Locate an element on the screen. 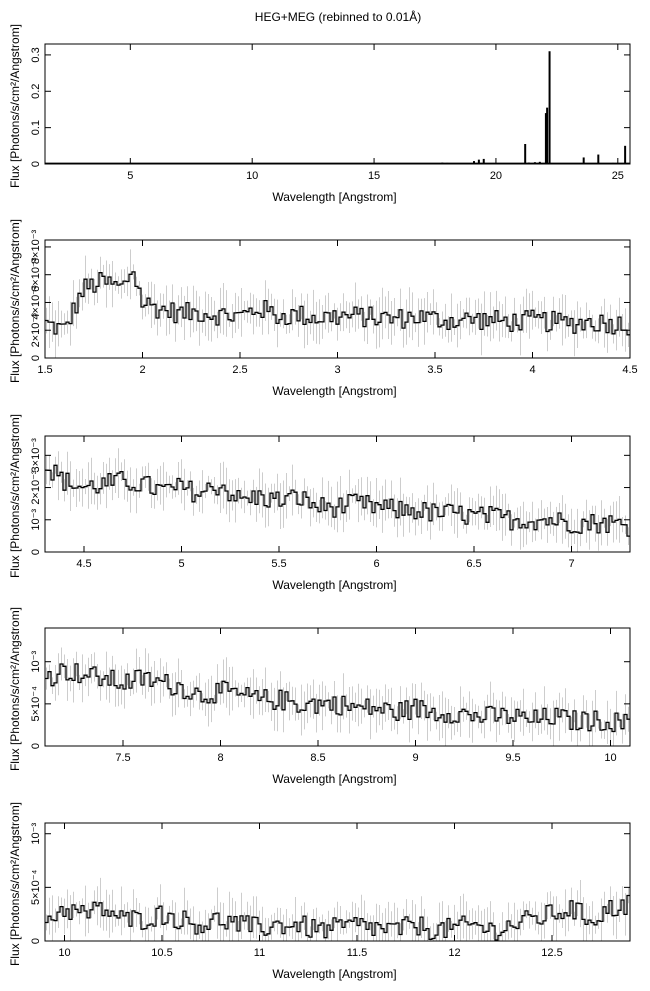  x-tick-label: 2 is located at coordinates (142, 370).